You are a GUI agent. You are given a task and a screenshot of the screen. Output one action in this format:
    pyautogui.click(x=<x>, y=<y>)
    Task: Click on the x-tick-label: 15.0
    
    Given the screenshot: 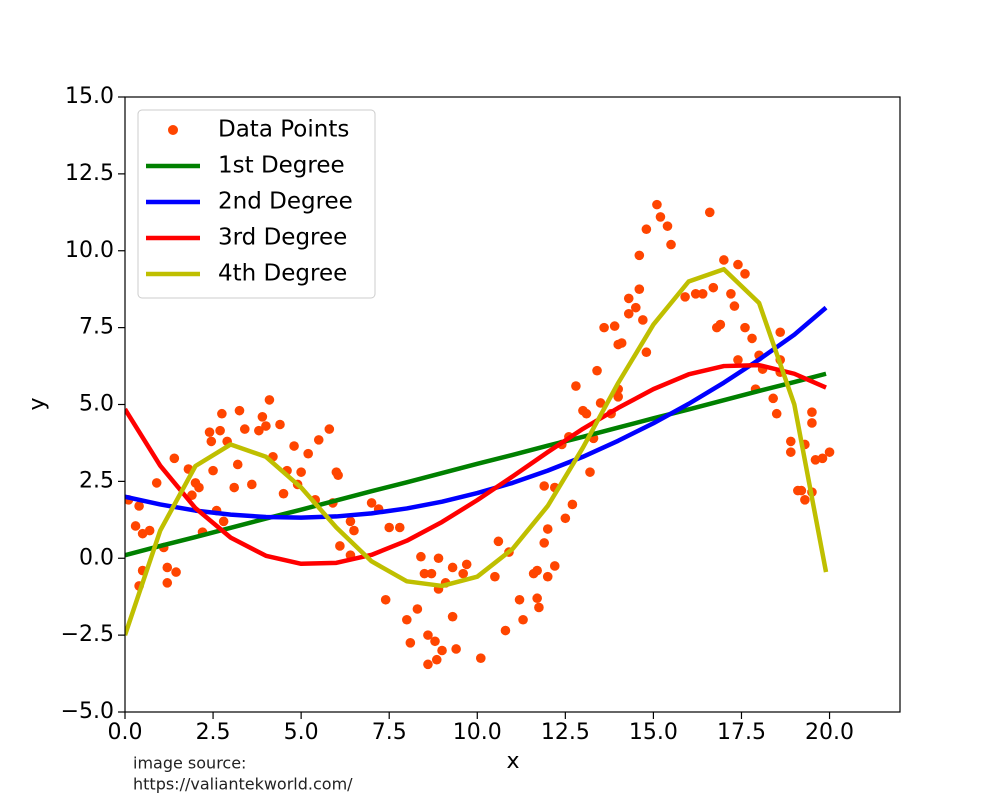 What is the action you would take?
    pyautogui.click(x=653, y=732)
    